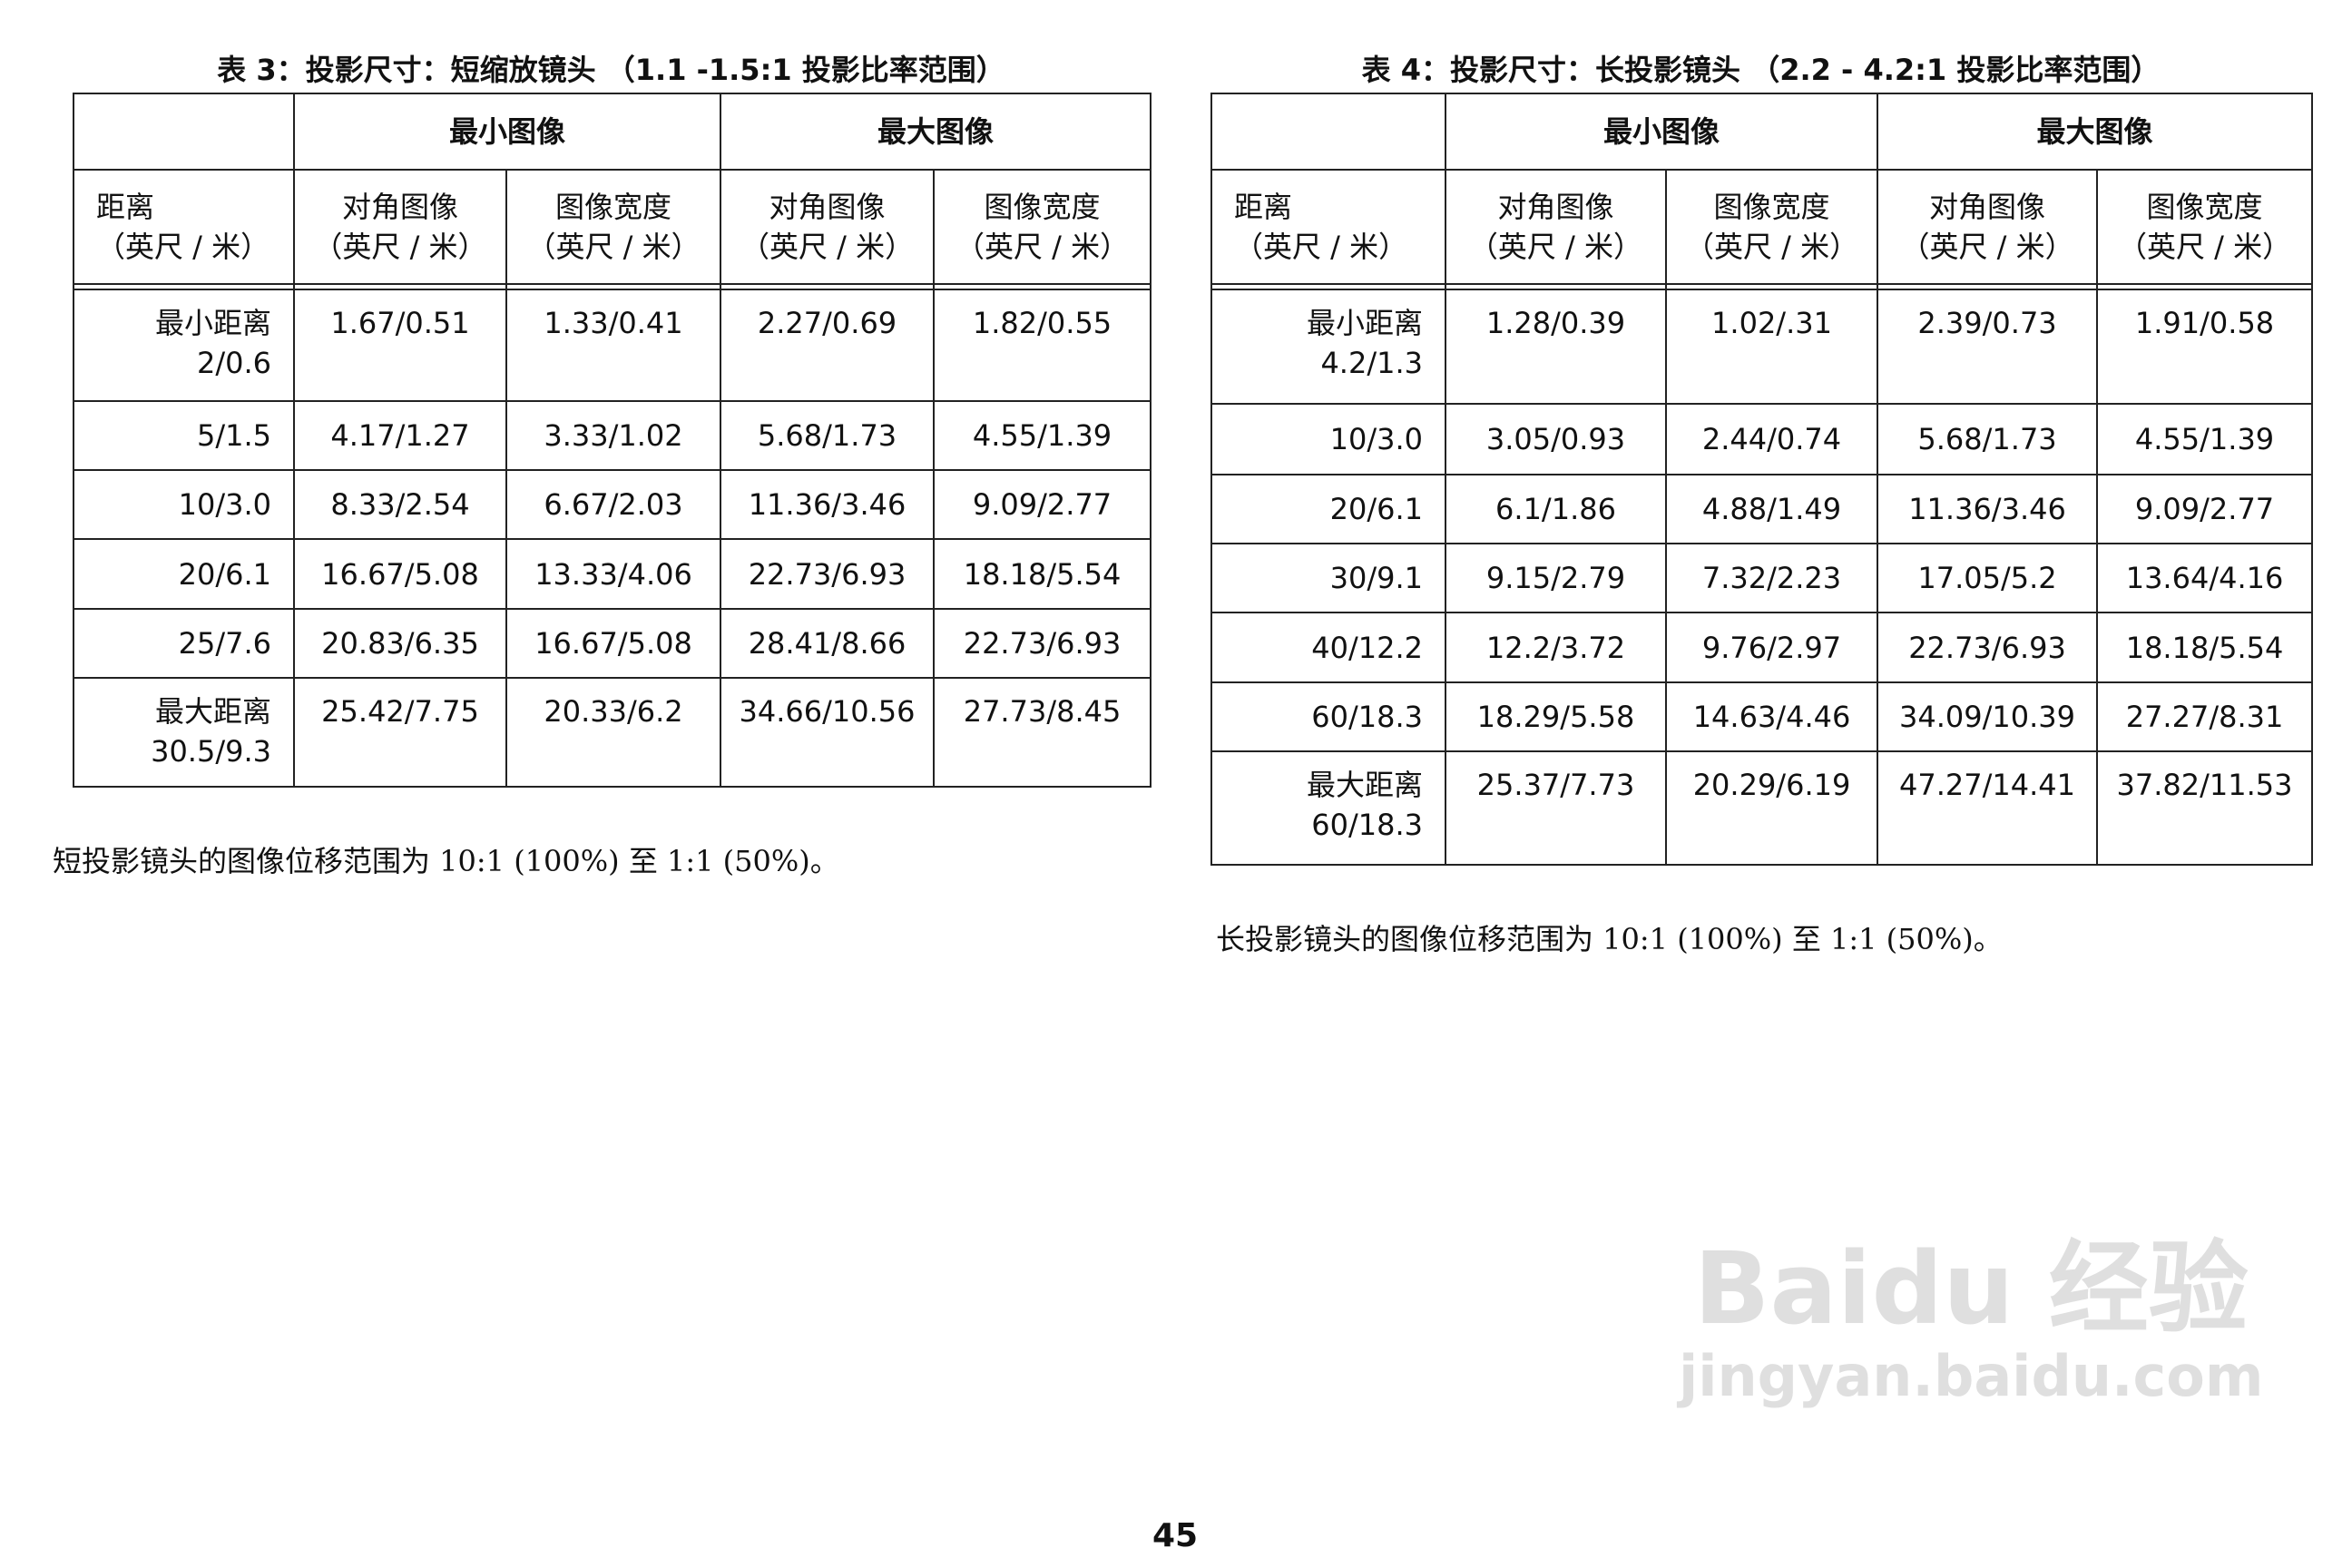  I want to click on value-cell: 9.15/2.79, so click(1556, 578).